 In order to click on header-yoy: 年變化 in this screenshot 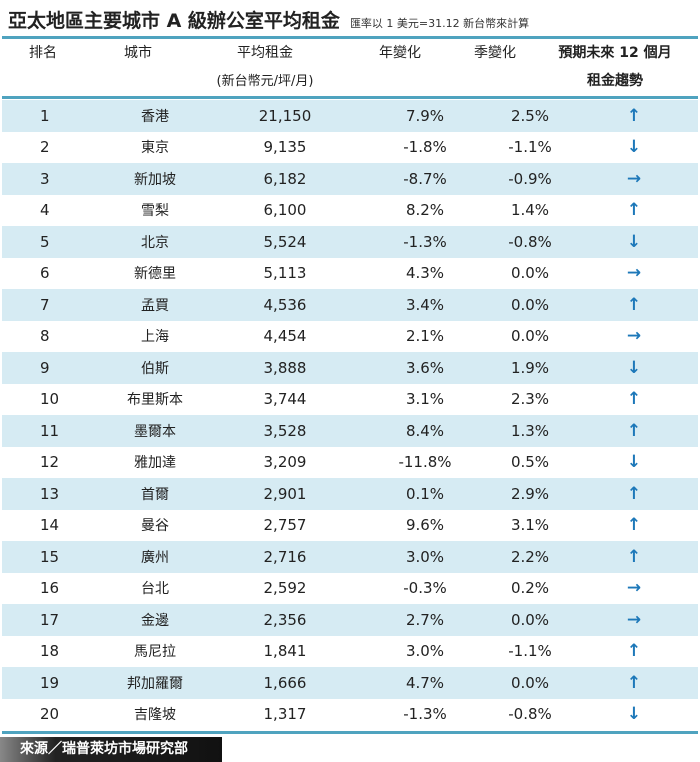, I will do `click(400, 53)`.